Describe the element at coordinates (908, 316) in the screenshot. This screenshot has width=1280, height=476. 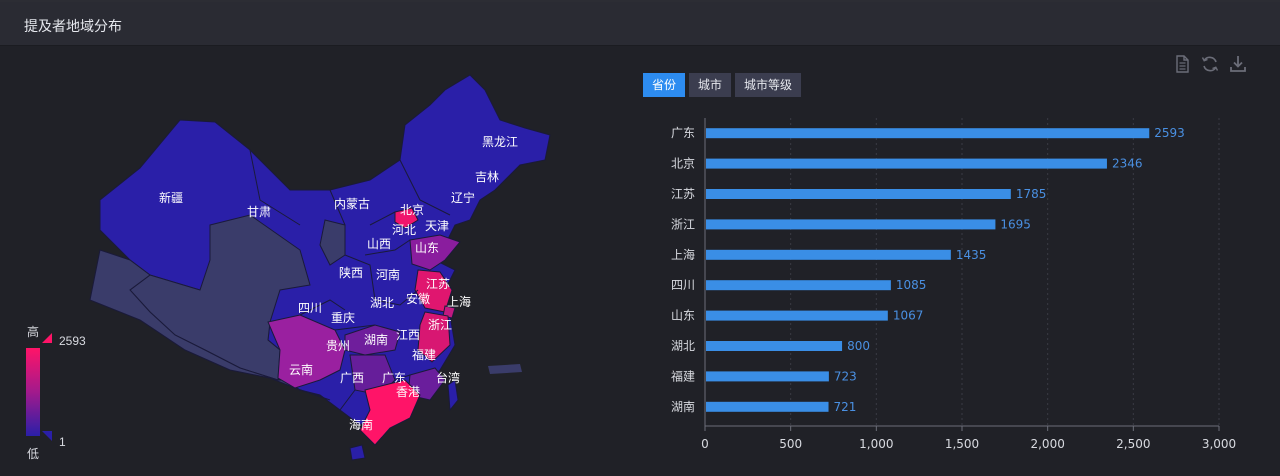
I see `bar-value-label: 1067` at that location.